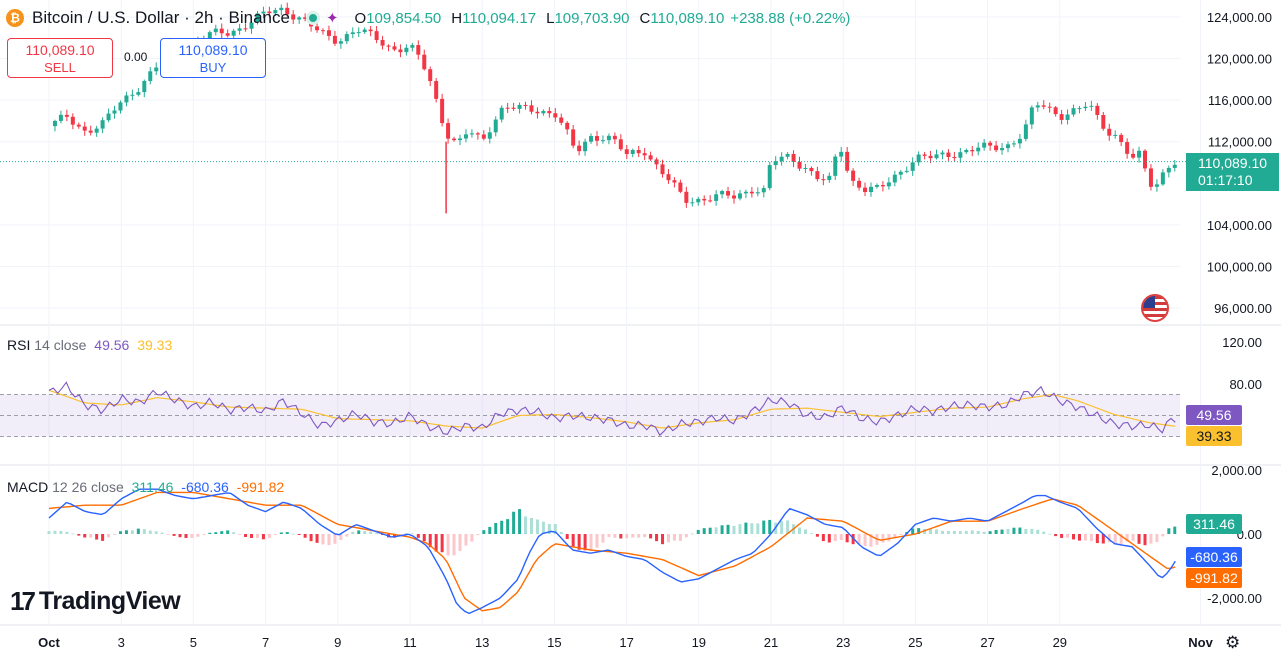 The image size is (1281, 661). I want to click on sell-label: SELL, so click(60, 67).